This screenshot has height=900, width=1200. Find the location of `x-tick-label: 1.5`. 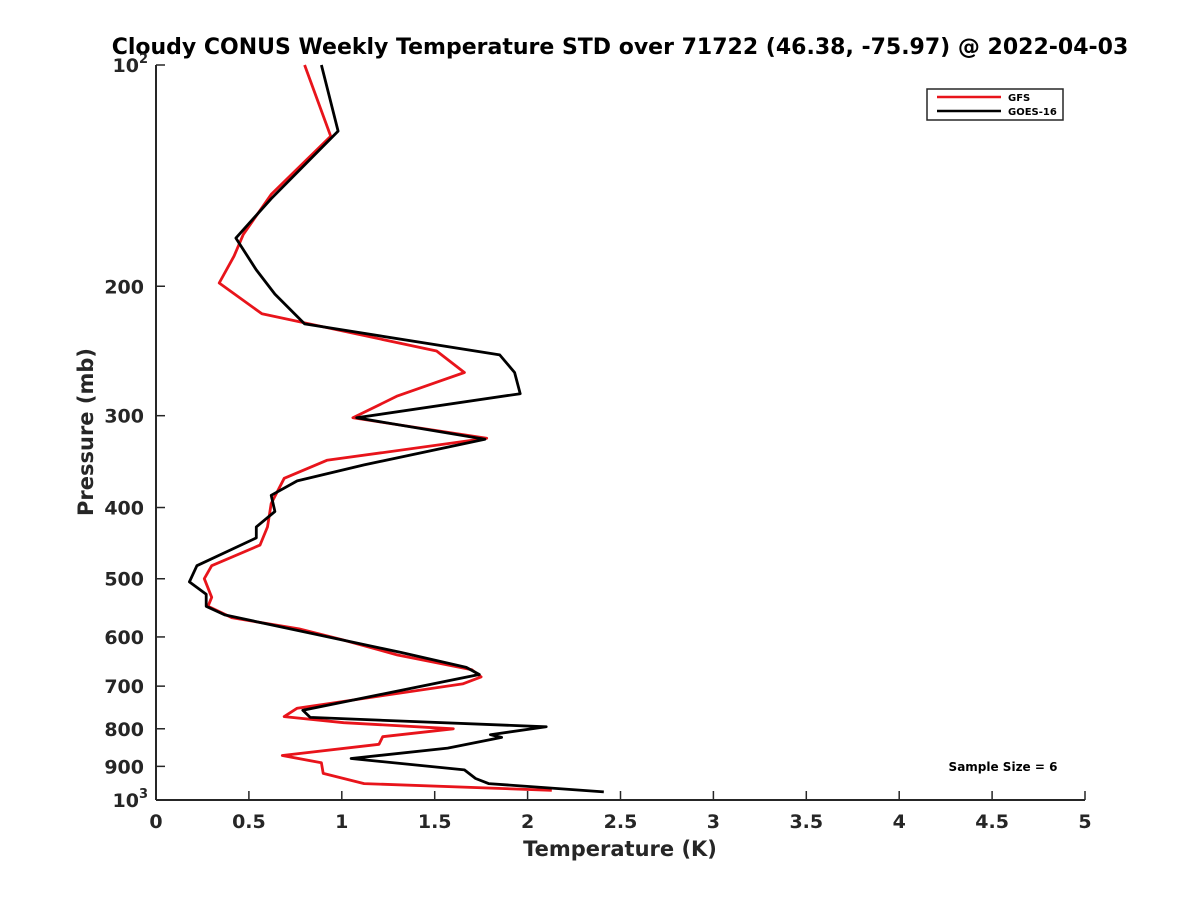

x-tick-label: 1.5 is located at coordinates (435, 822).